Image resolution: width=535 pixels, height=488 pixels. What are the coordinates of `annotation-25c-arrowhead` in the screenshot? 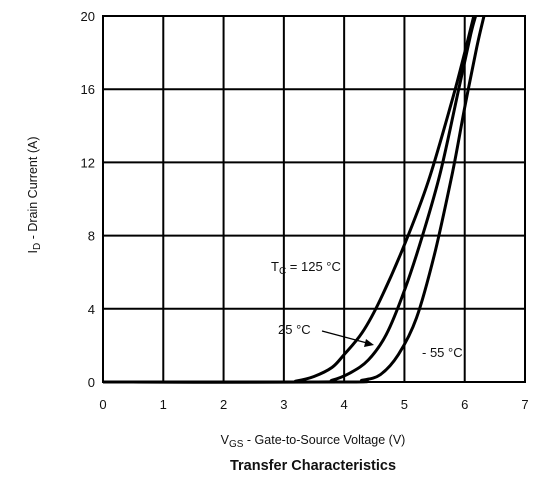 It's located at (369, 343).